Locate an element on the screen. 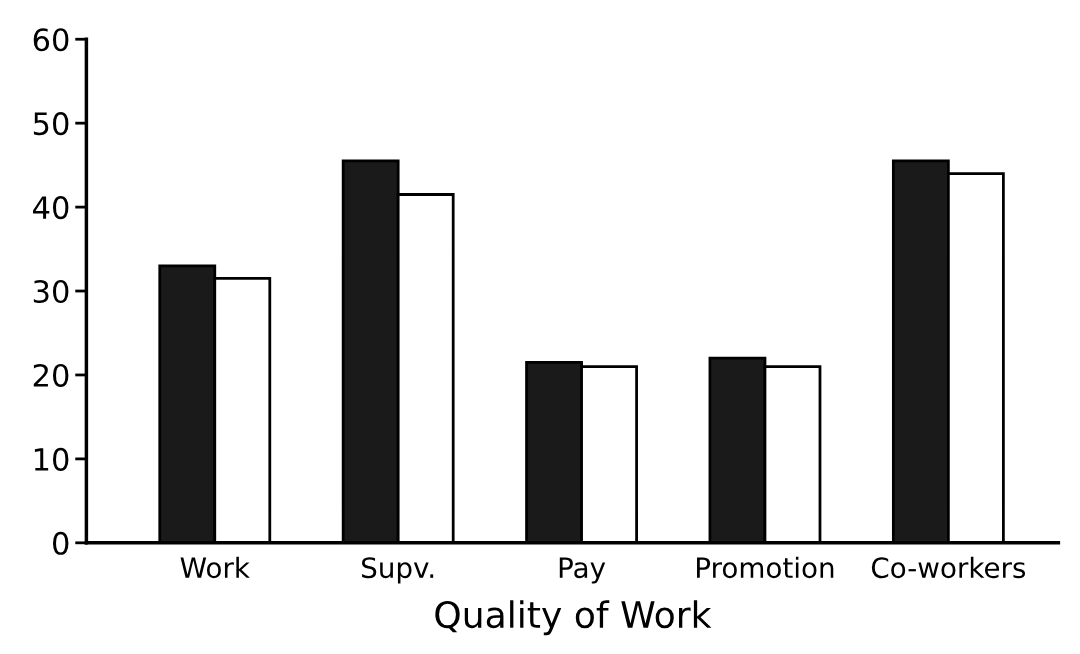 The image size is (1080, 654). x-tick-label: Work is located at coordinates (215, 567).